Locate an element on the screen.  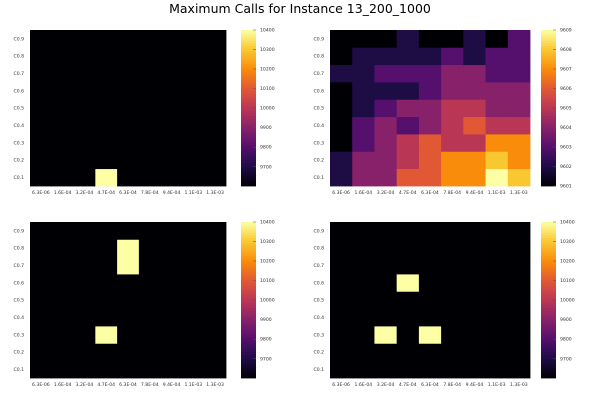
y-tick-label: C0.6 is located at coordinates (318, 91).